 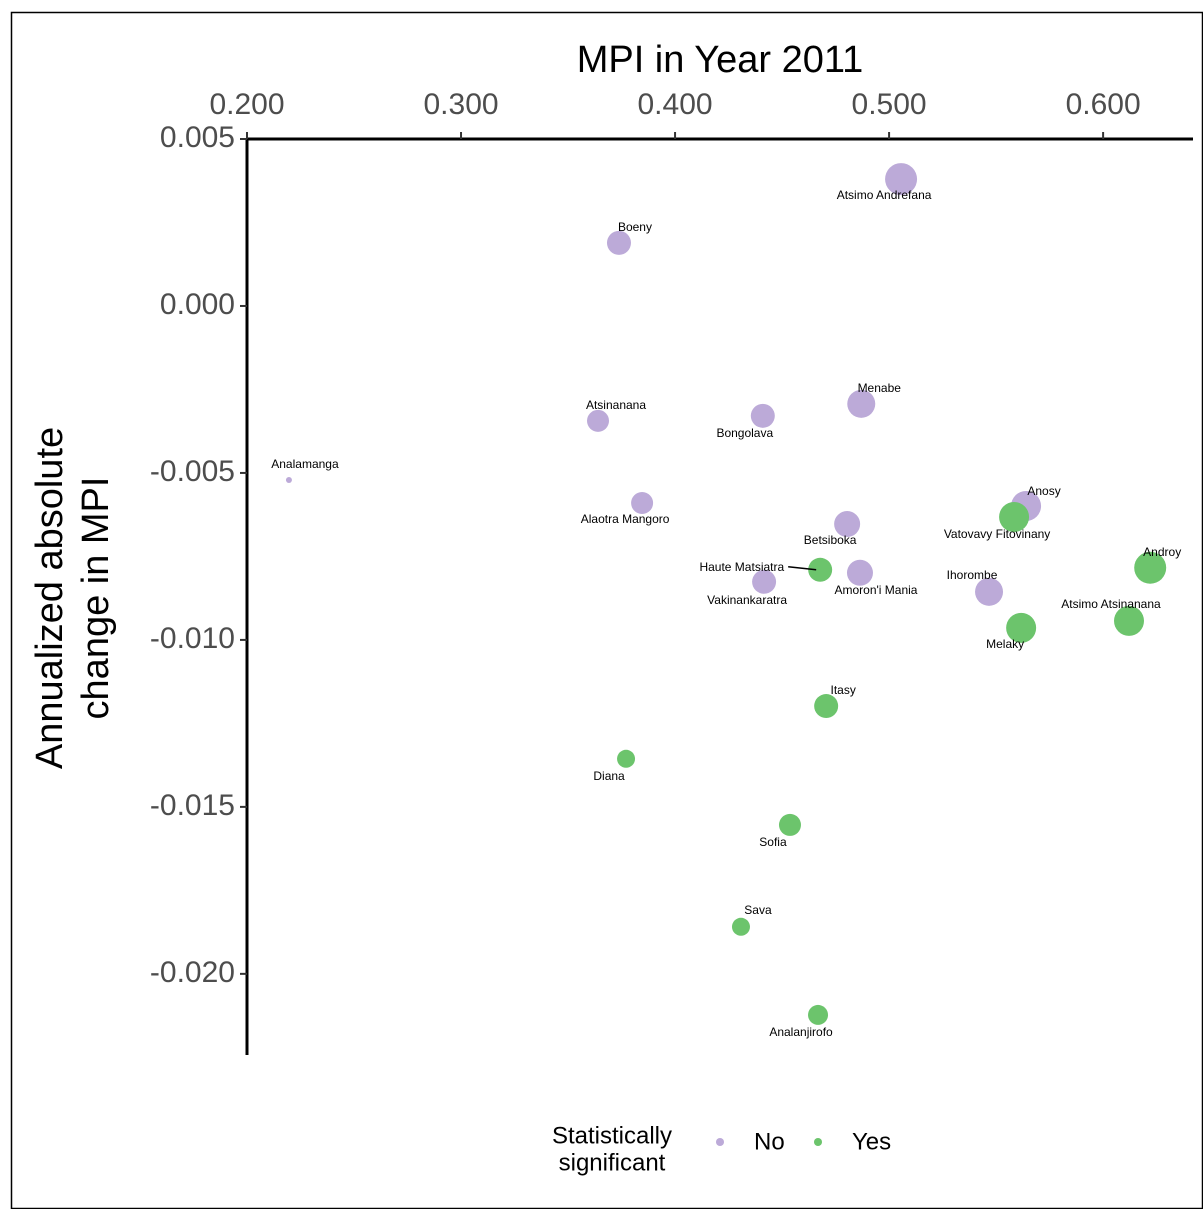 What do you see at coordinates (460, 104) in the screenshot?
I see `x-tick-label: 0.300` at bounding box center [460, 104].